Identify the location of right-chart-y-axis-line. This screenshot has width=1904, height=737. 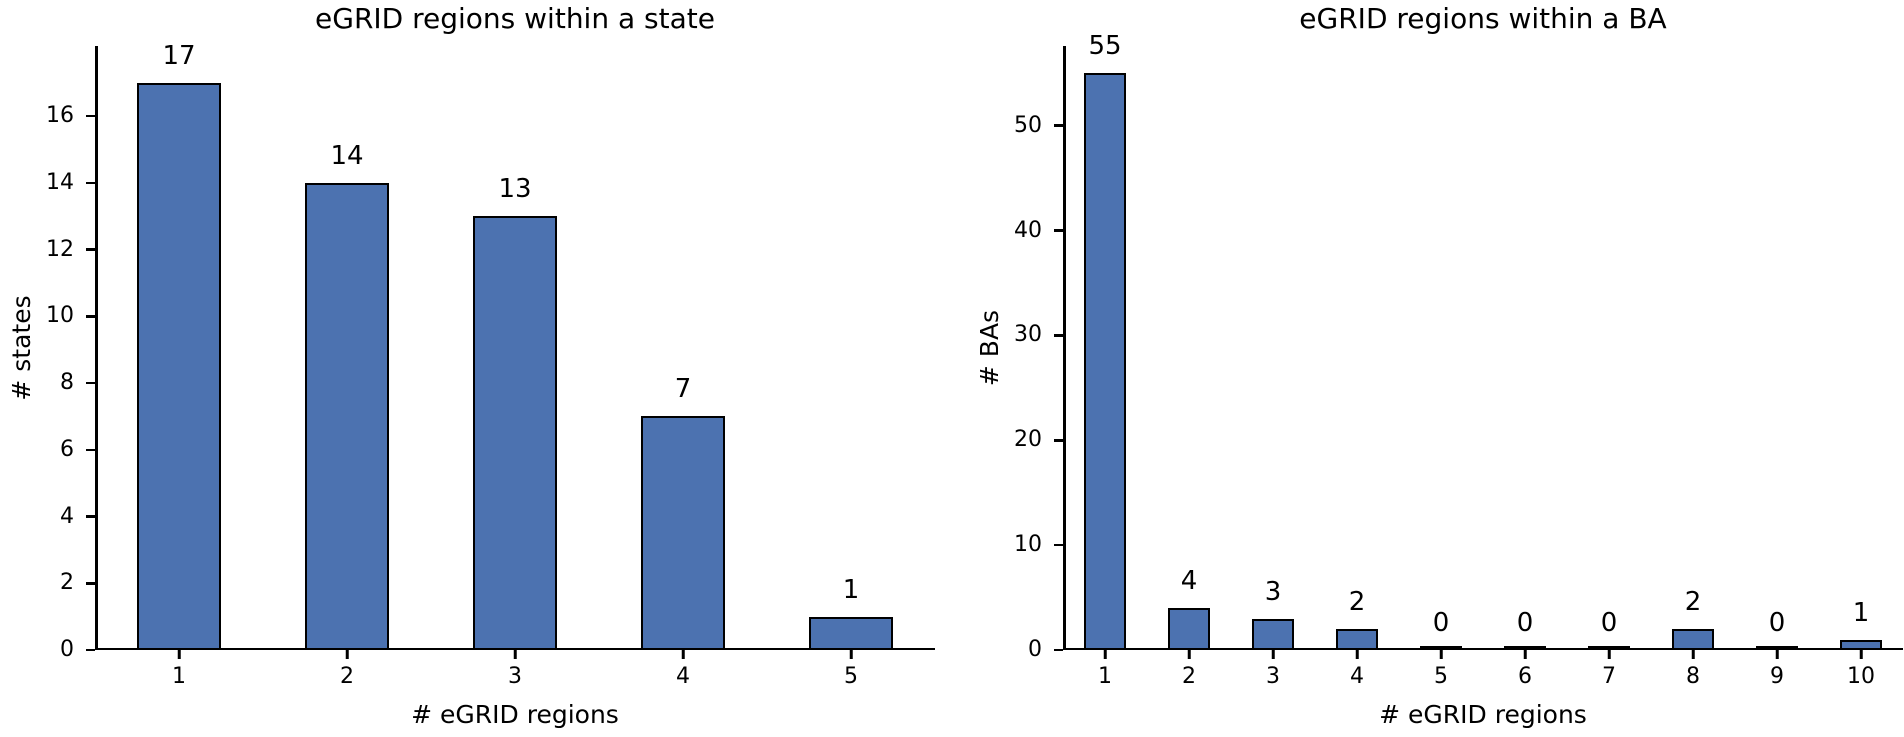
(1064, 348).